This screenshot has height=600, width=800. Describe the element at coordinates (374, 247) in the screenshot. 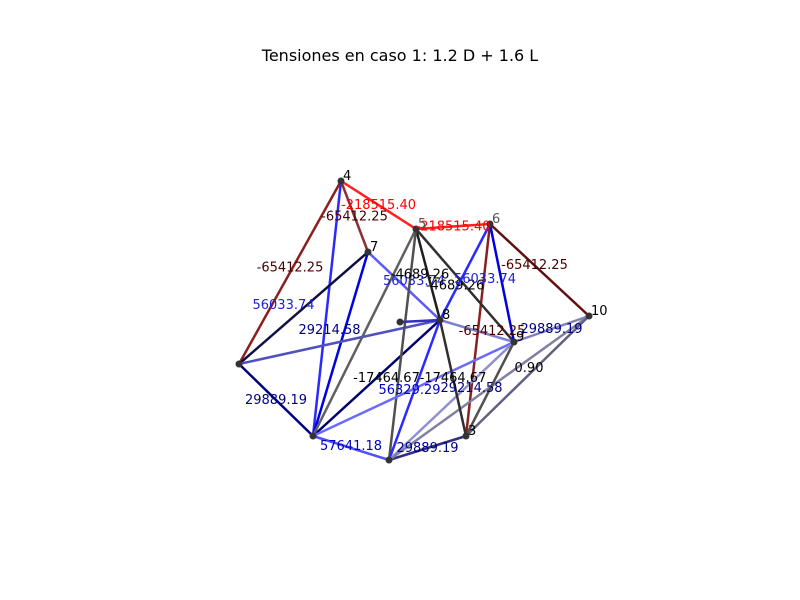

I see `node-label: 7` at that location.